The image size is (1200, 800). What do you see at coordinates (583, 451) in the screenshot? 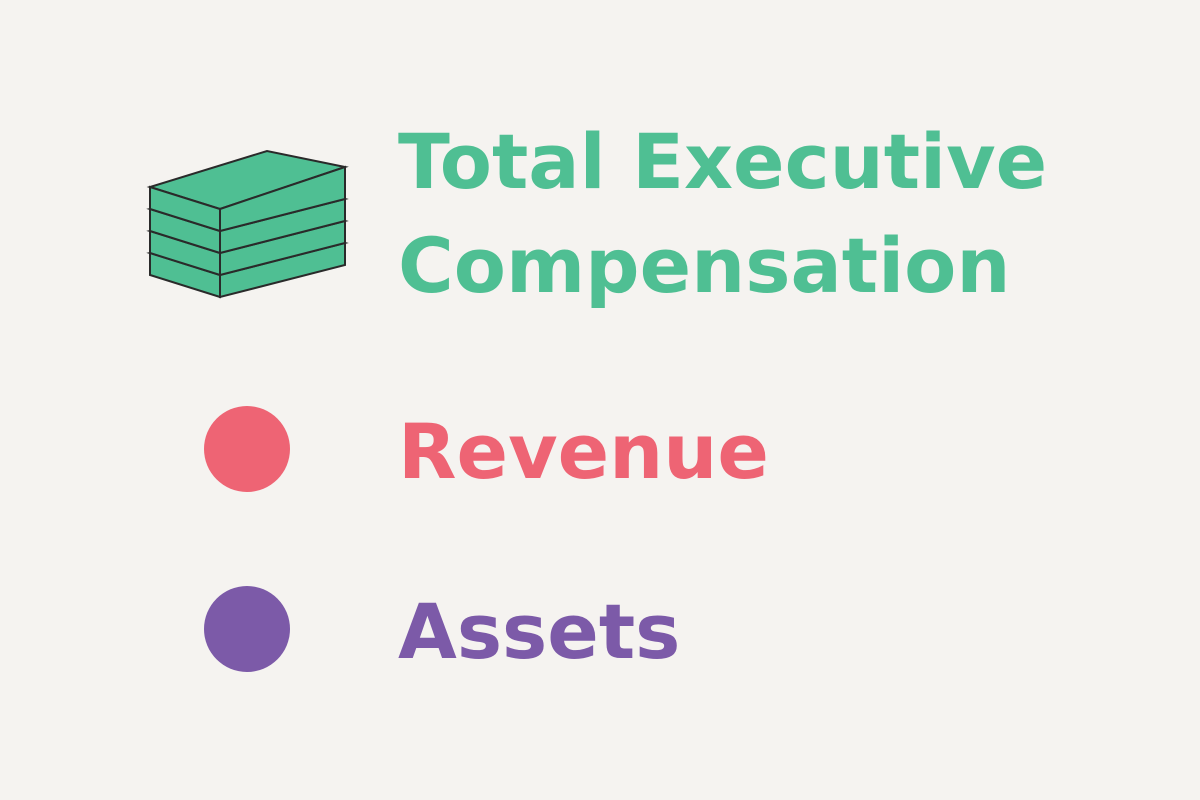
I see `legend-label-revenue: Revenue` at bounding box center [583, 451].